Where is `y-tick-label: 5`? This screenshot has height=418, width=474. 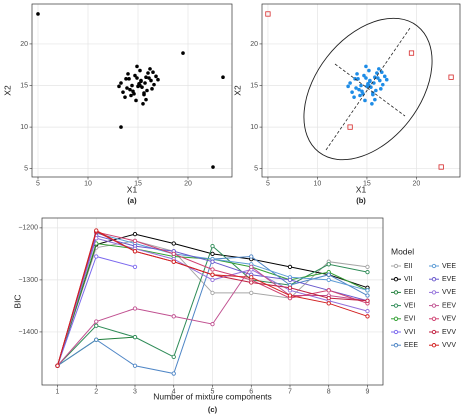
y-tick-label: 5 is located at coordinates (256, 169).